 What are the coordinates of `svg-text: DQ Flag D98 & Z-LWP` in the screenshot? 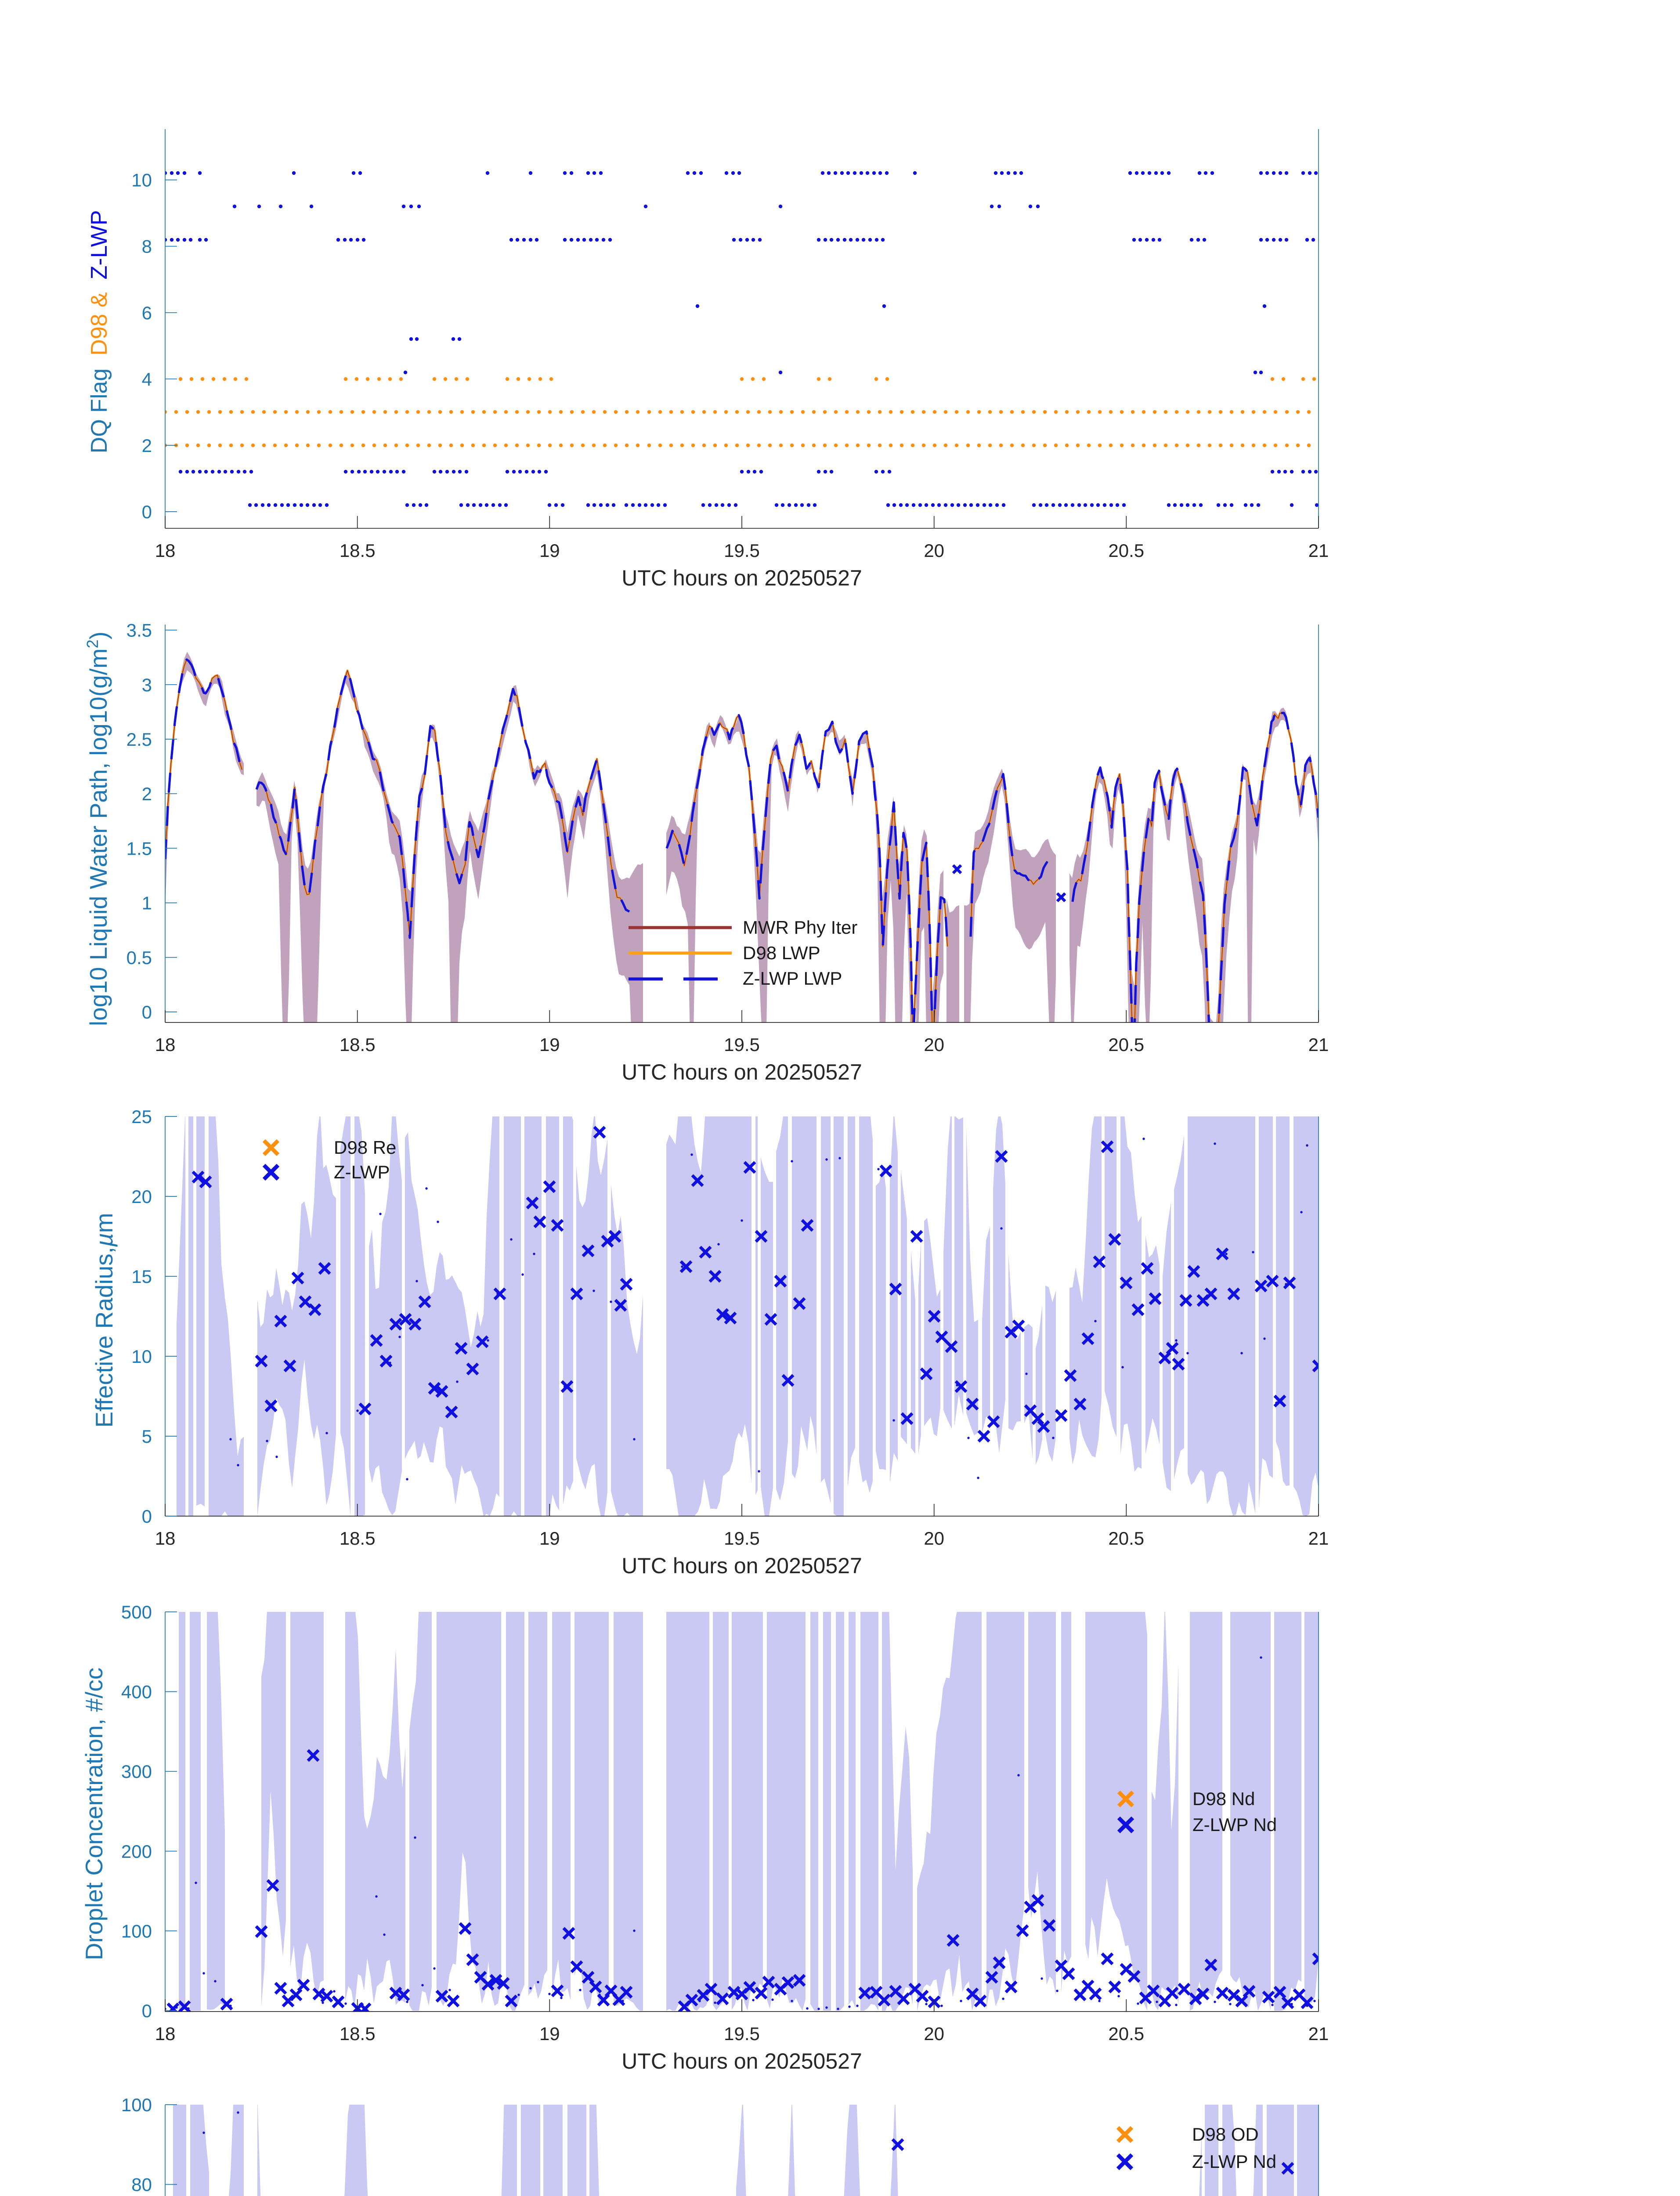 It's located at (99, 331).